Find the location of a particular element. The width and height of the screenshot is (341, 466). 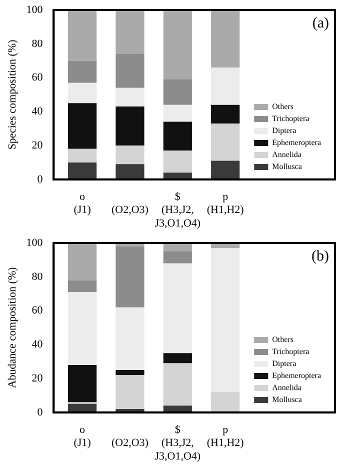

y-axis-title: Abudance composition (%) is located at coordinates (12, 327).